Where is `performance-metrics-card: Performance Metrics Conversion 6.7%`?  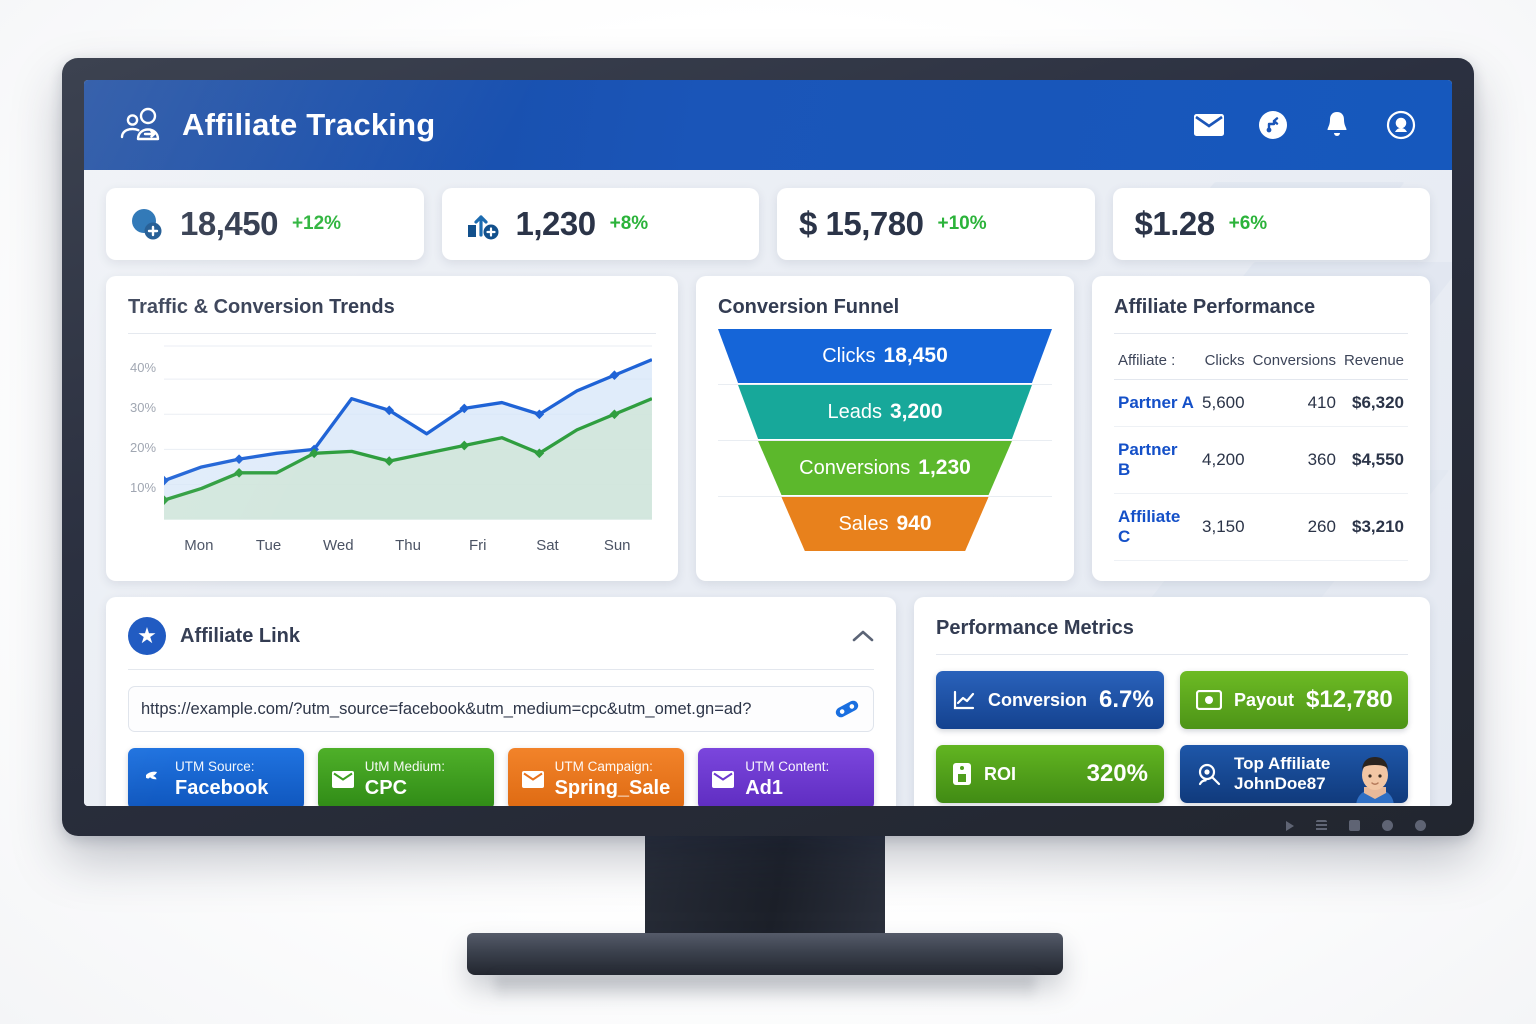
performance-metrics-card: Performance Metrics Conversion 6.7% is located at coordinates (1172, 701).